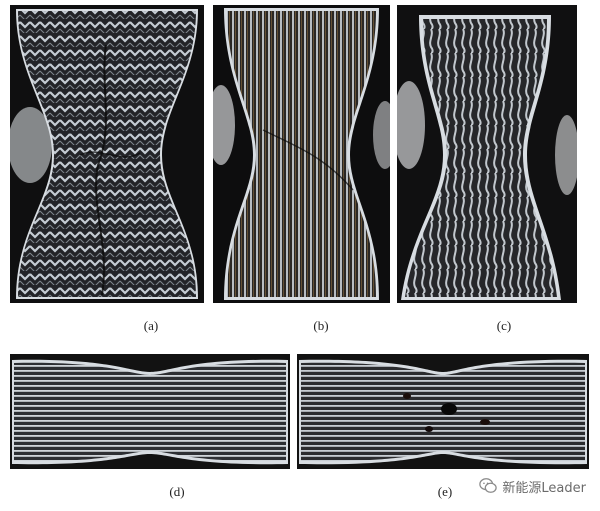 The height and width of the screenshot is (511, 600). I want to click on panel-e-photo, so click(443, 411).